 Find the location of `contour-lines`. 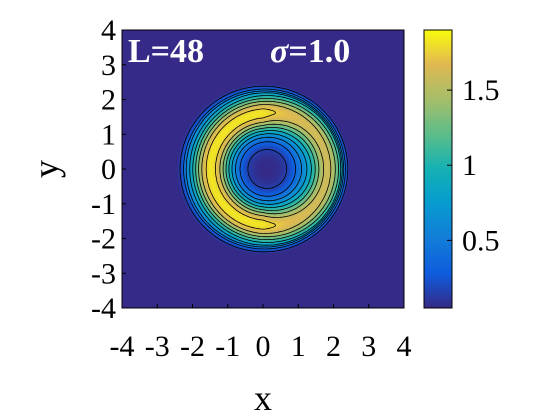

contour-lines is located at coordinates (264, 169).